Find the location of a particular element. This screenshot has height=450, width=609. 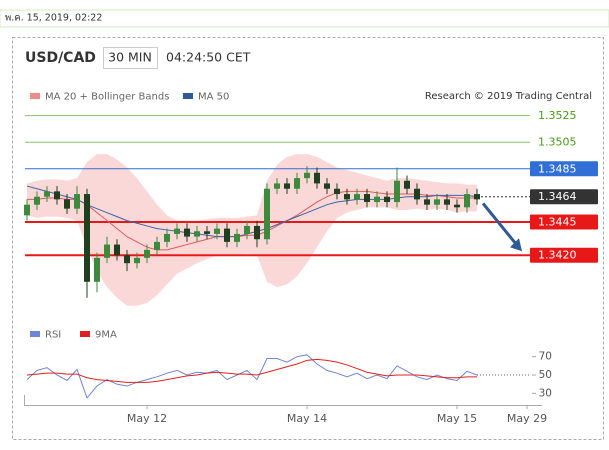

symbol: USD/CAD is located at coordinates (60, 58).